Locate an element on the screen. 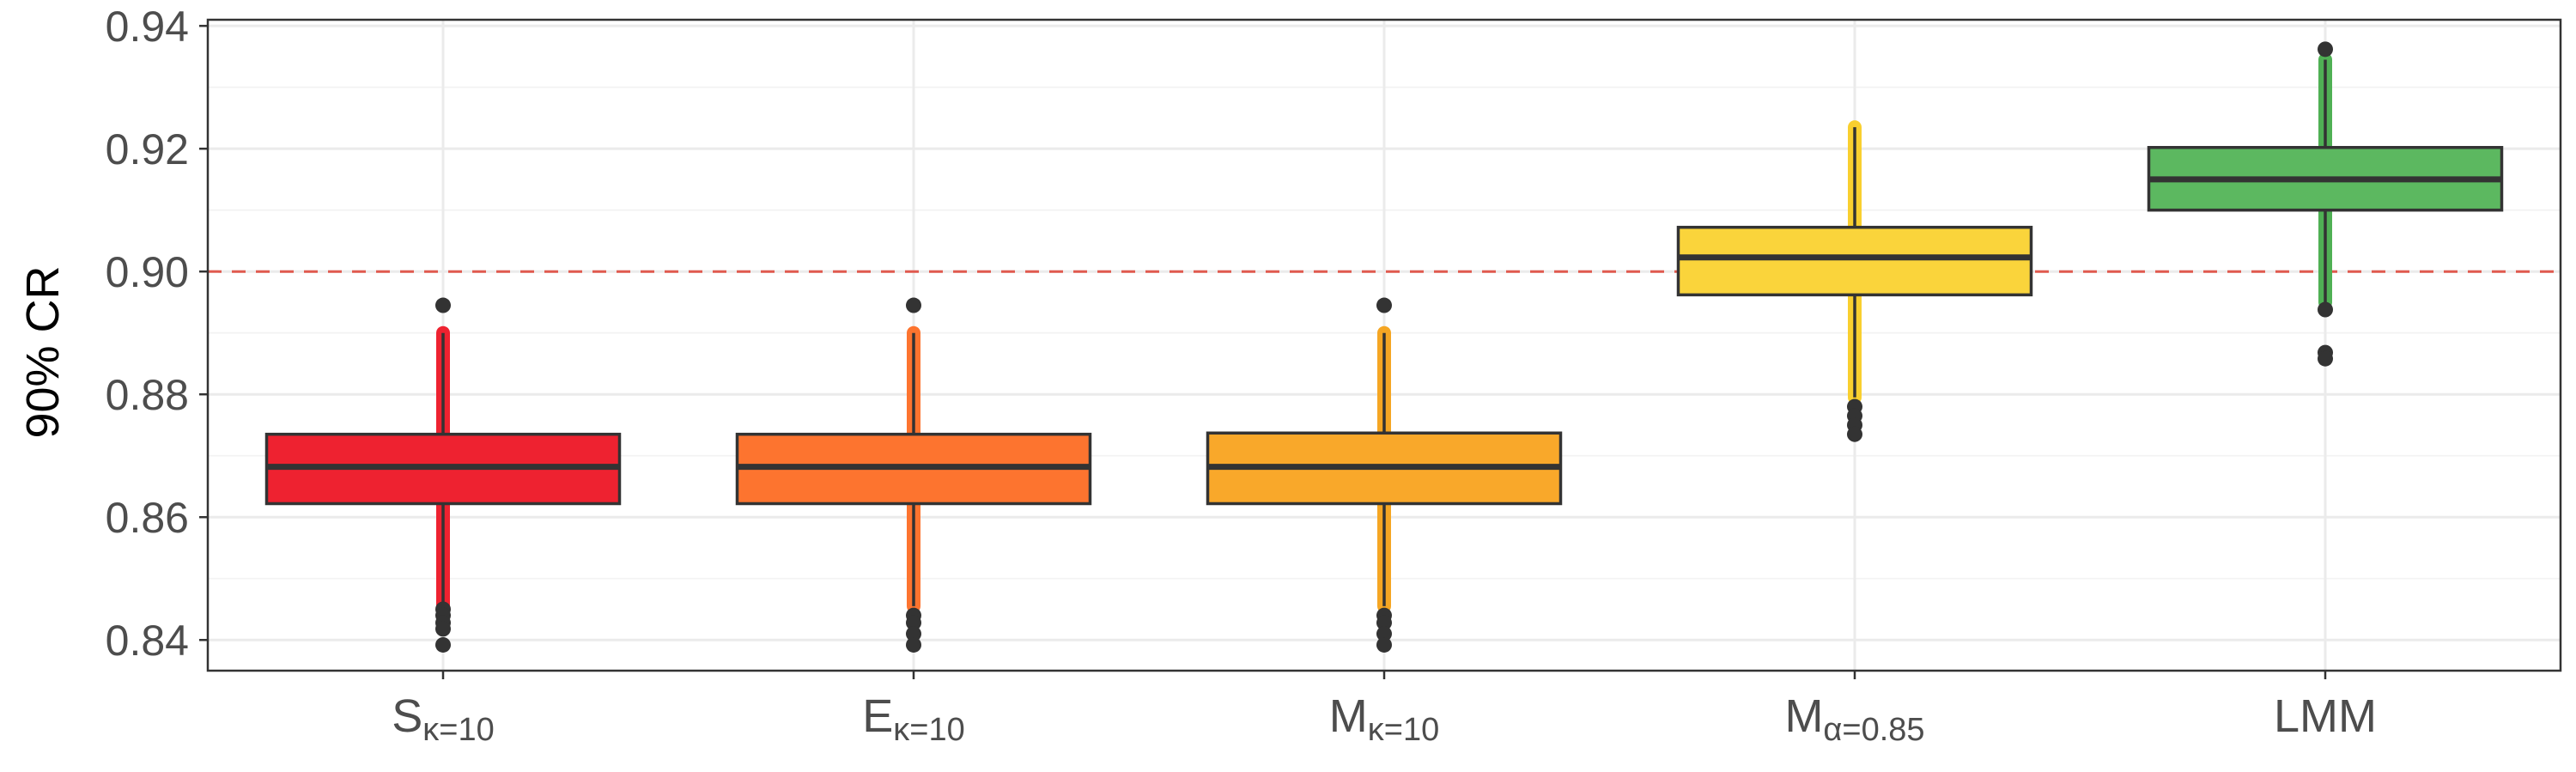 The height and width of the screenshot is (772, 2576). y-axis-title: 90% CR is located at coordinates (43, 351).